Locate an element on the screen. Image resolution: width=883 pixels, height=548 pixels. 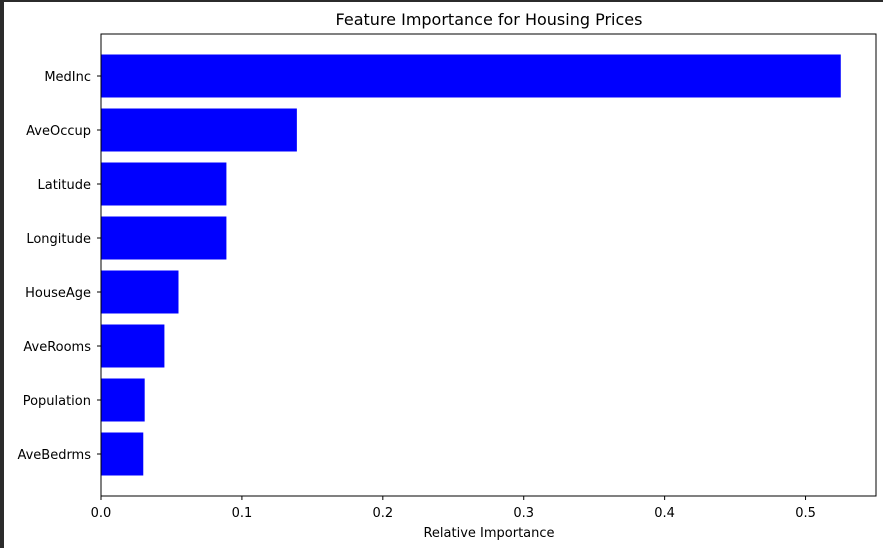
y-tick-label-avebedrms: AveBedrms is located at coordinates (54, 455).